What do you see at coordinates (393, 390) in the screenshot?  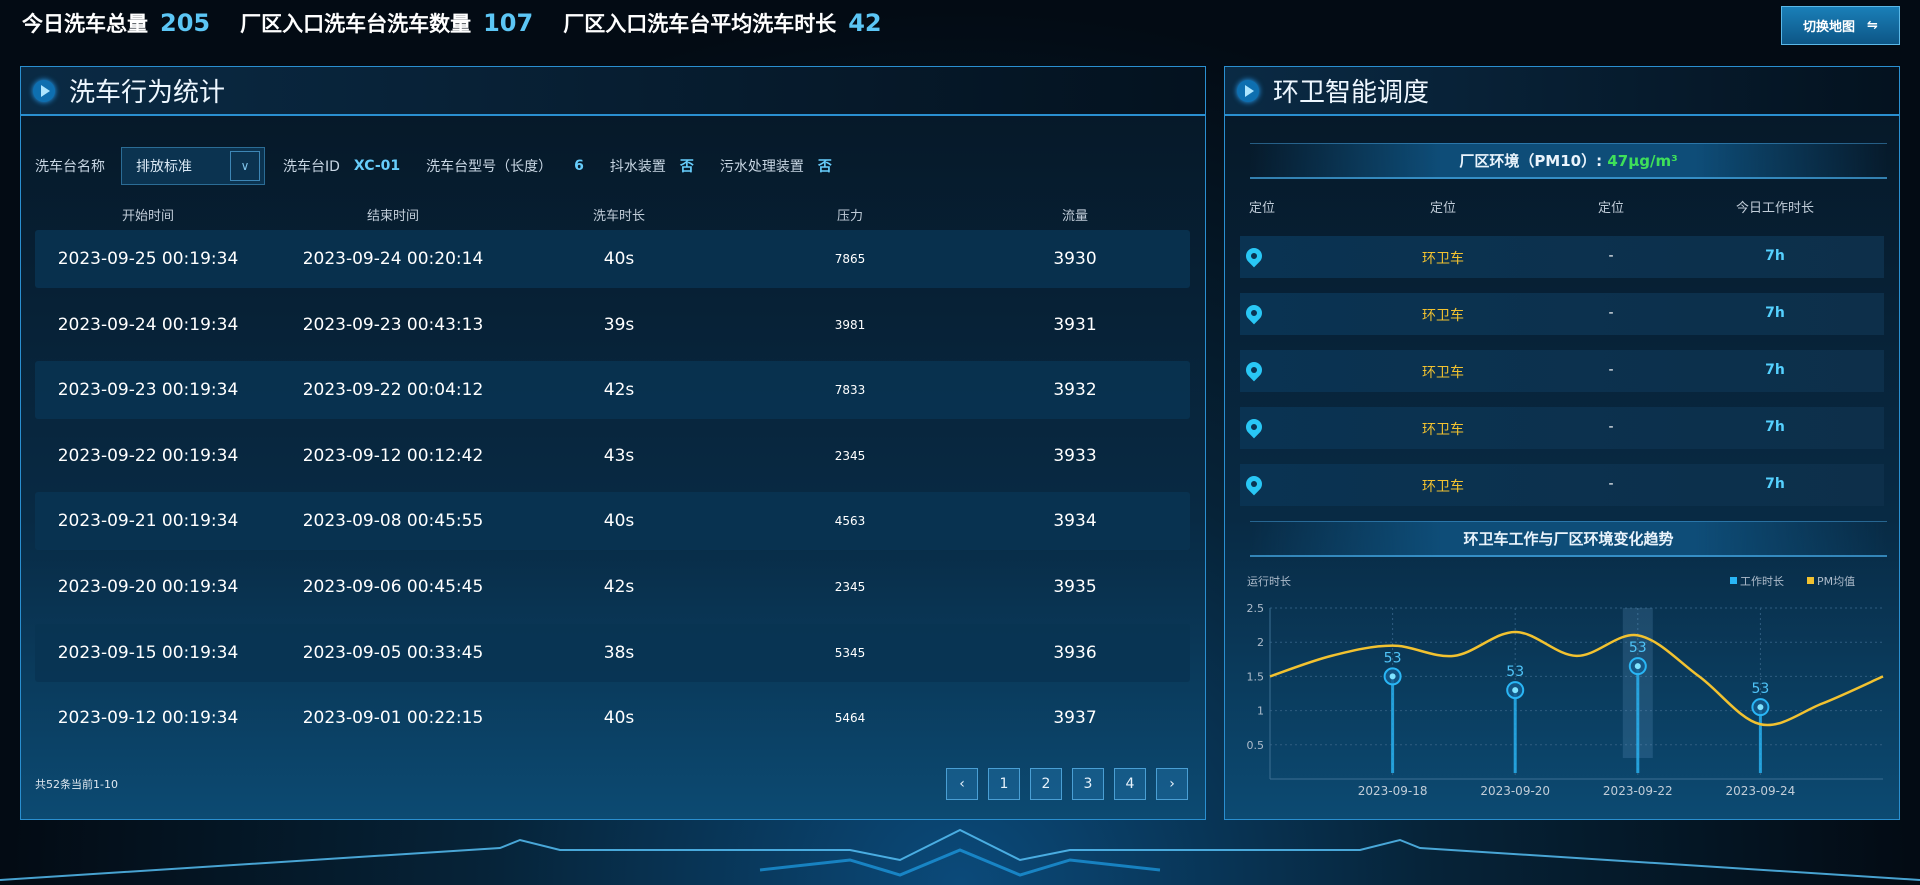 I see `end-time-cell: 2023-09-22 00:04:12` at bounding box center [393, 390].